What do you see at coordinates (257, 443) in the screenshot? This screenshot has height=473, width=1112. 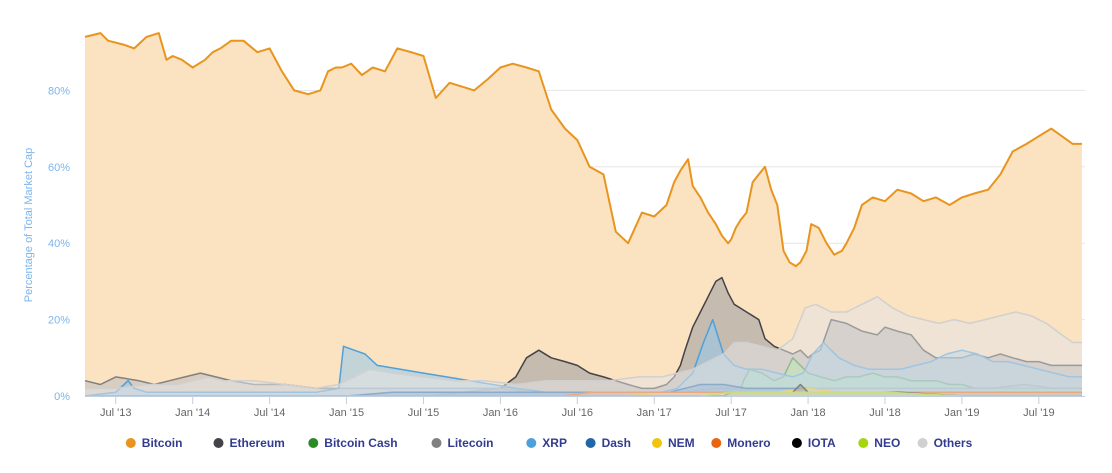 I see `legend-label-ethereum: Ethereum` at bounding box center [257, 443].